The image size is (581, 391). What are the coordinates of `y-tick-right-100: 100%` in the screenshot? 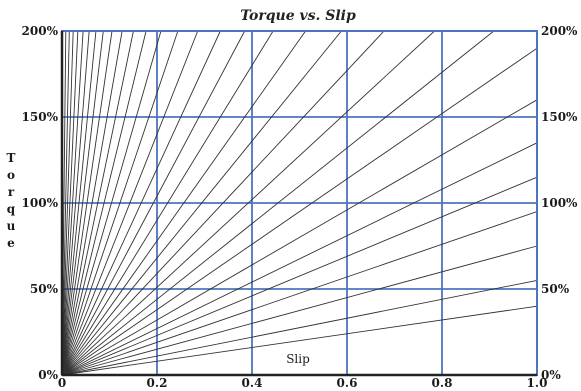 It's located at (559, 203).